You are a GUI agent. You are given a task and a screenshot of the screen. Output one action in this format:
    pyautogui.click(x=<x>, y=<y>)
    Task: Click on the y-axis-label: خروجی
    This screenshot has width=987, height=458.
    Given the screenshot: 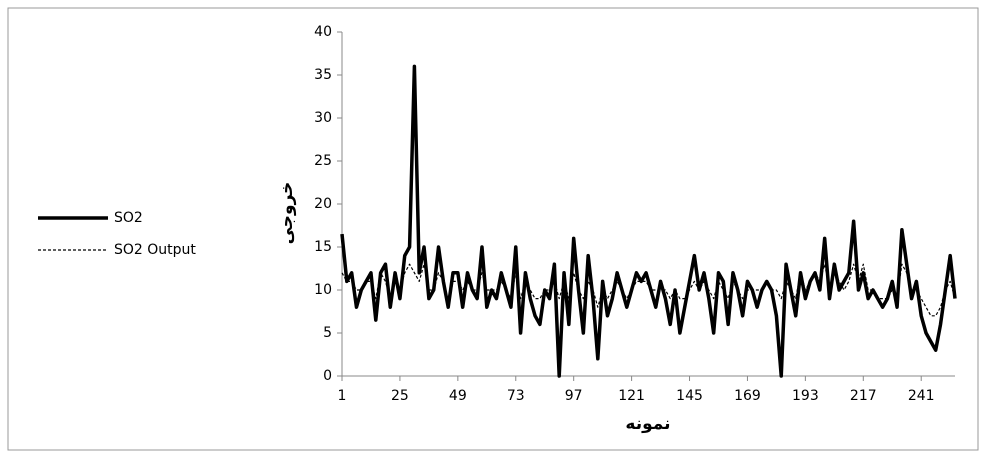 What is the action you would take?
    pyautogui.click(x=287, y=213)
    